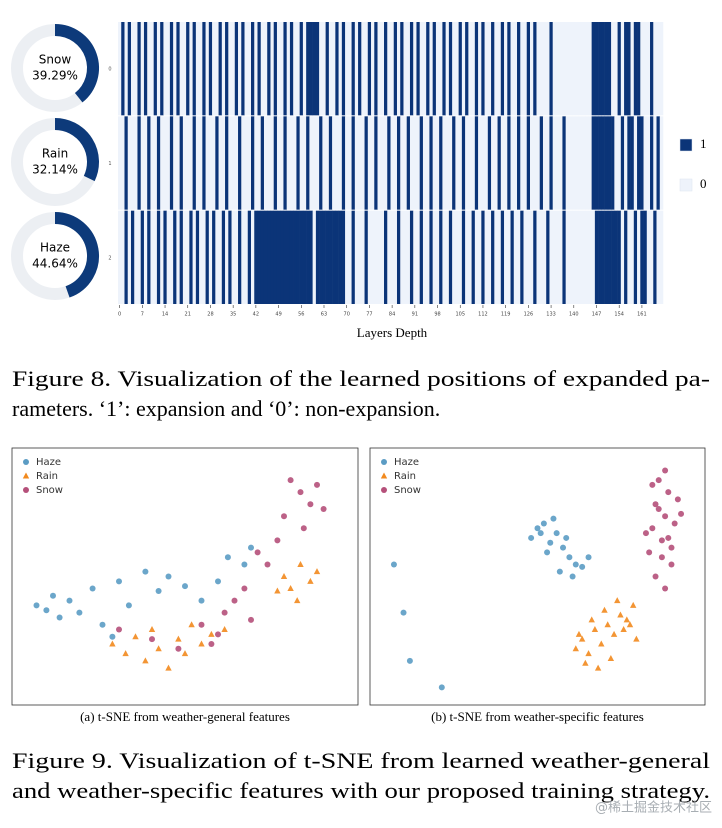 Image resolution: width=722 pixels, height=828 pixels. What do you see at coordinates (48, 462) in the screenshot?
I see `legend-label: Haze` at bounding box center [48, 462].